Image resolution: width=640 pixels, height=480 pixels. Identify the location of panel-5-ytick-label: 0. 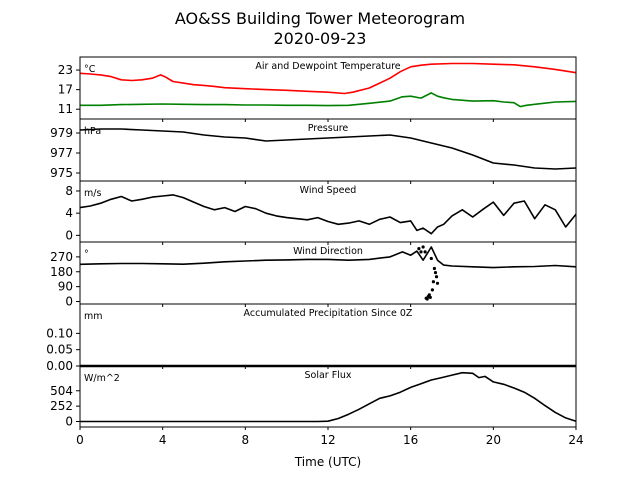
(69, 422).